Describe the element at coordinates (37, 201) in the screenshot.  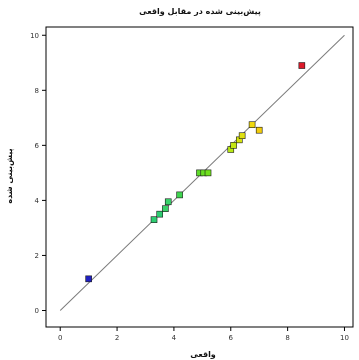
I see `y-tick-label: 4` at that location.